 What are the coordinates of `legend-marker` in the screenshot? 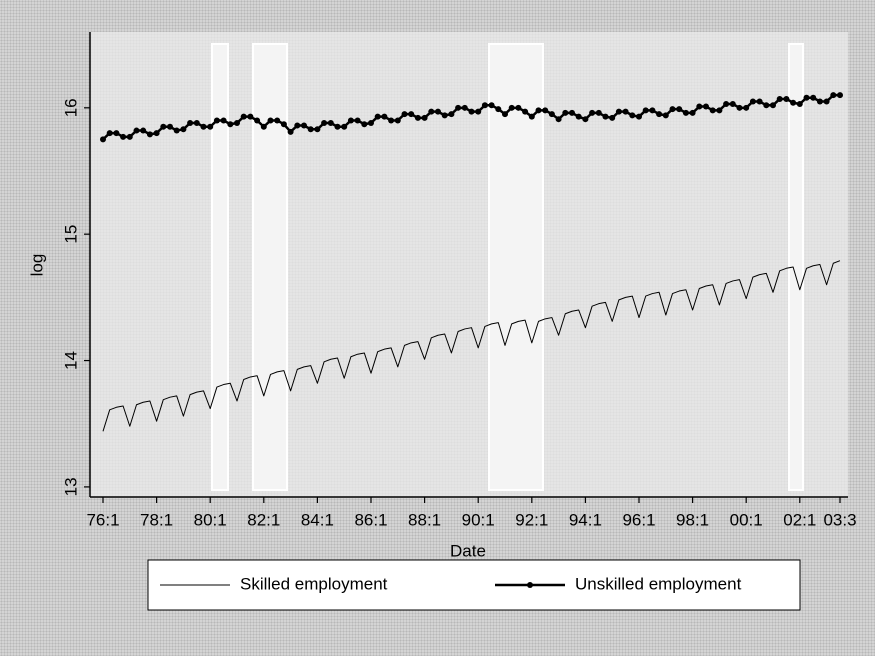 It's located at (530, 585).